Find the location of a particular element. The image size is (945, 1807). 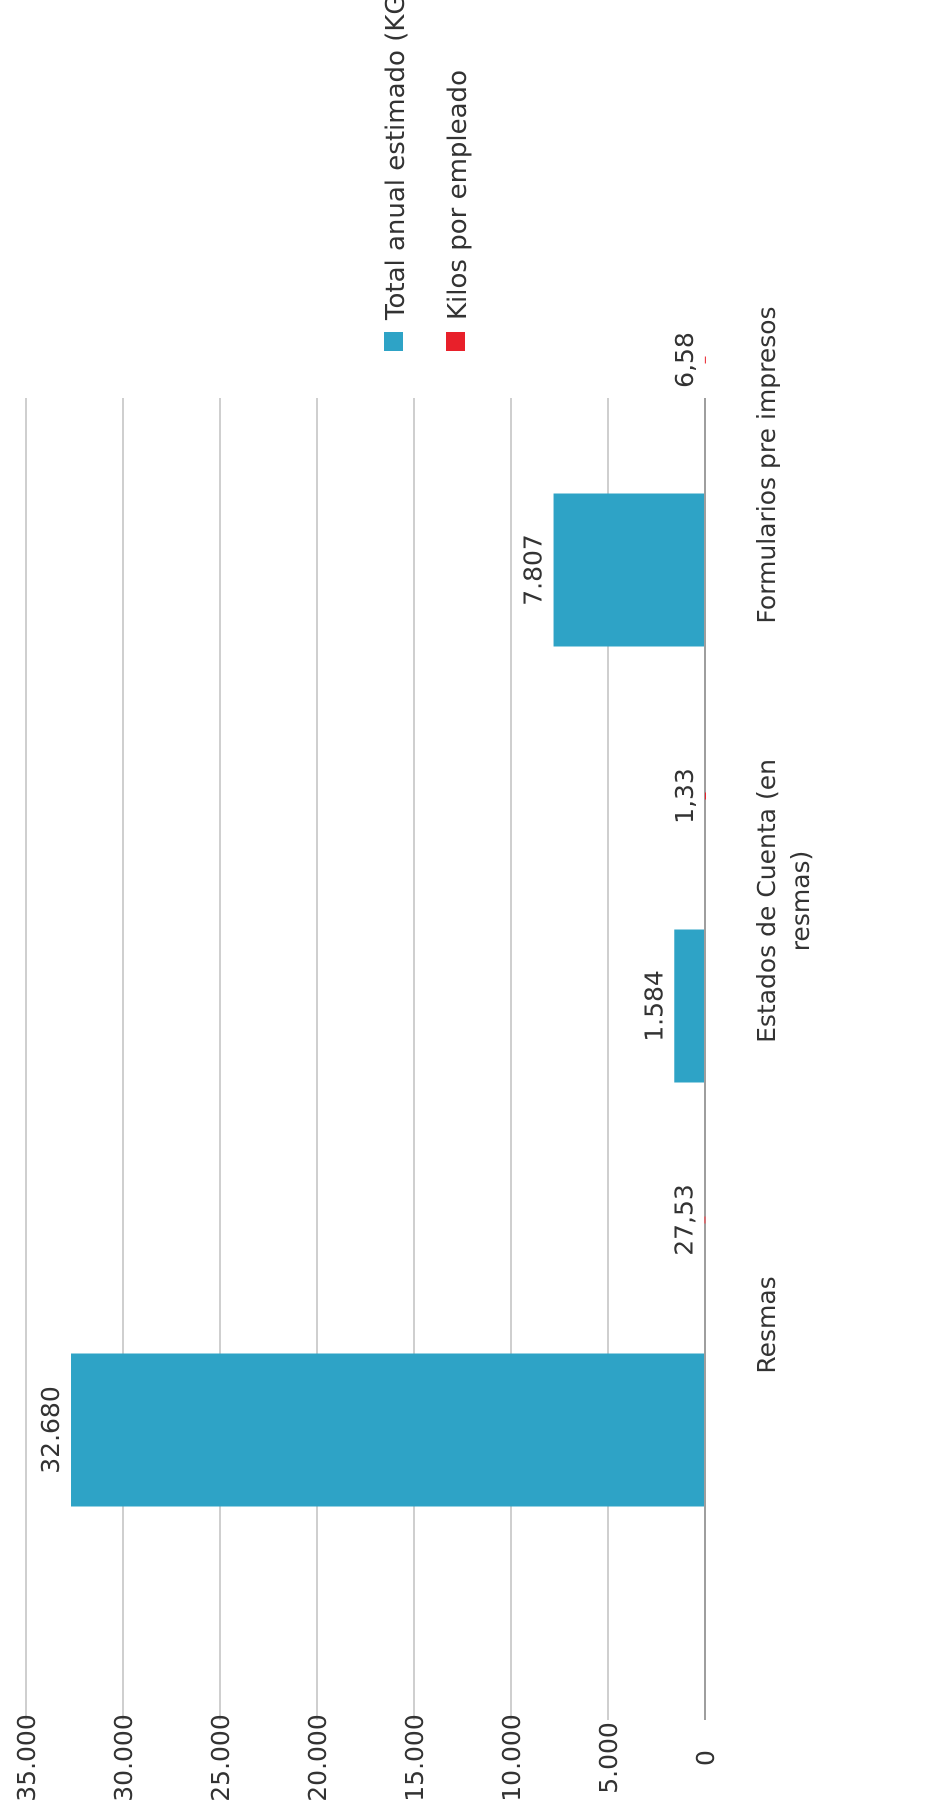

y-tick-label: 25.000 is located at coordinates (220, 1757).